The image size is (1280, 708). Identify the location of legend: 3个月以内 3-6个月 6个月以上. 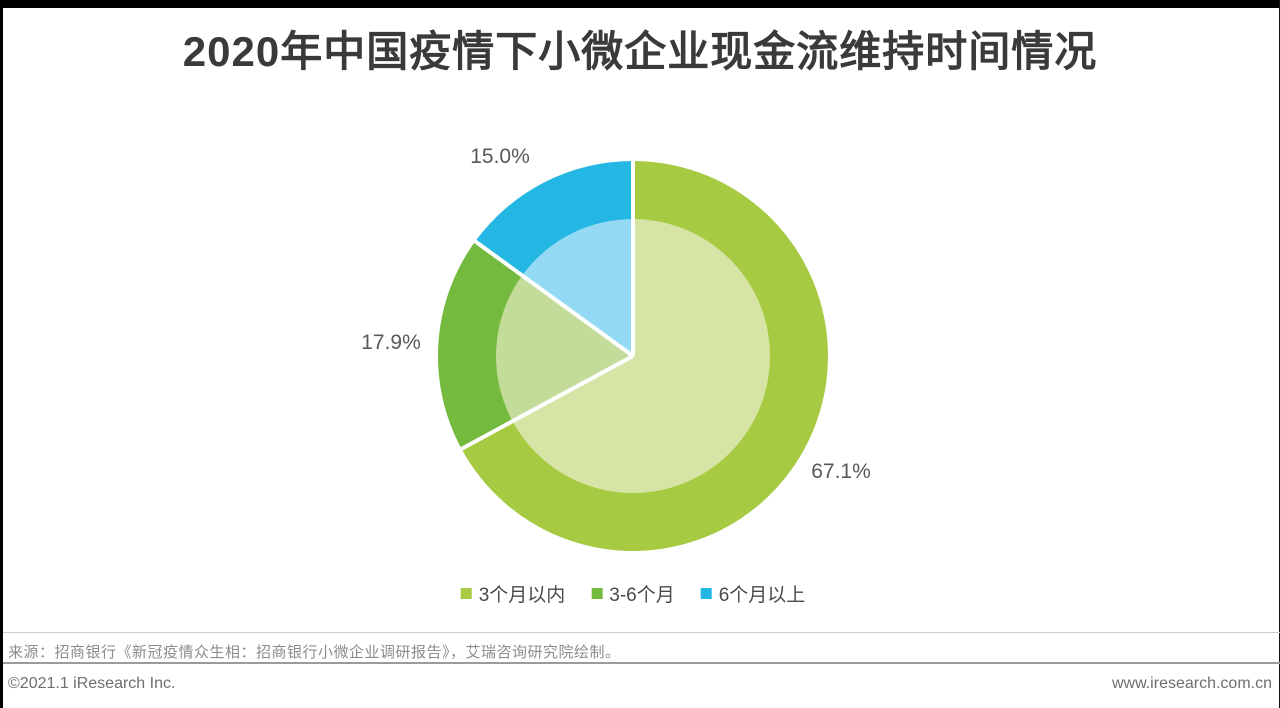
(633, 593).